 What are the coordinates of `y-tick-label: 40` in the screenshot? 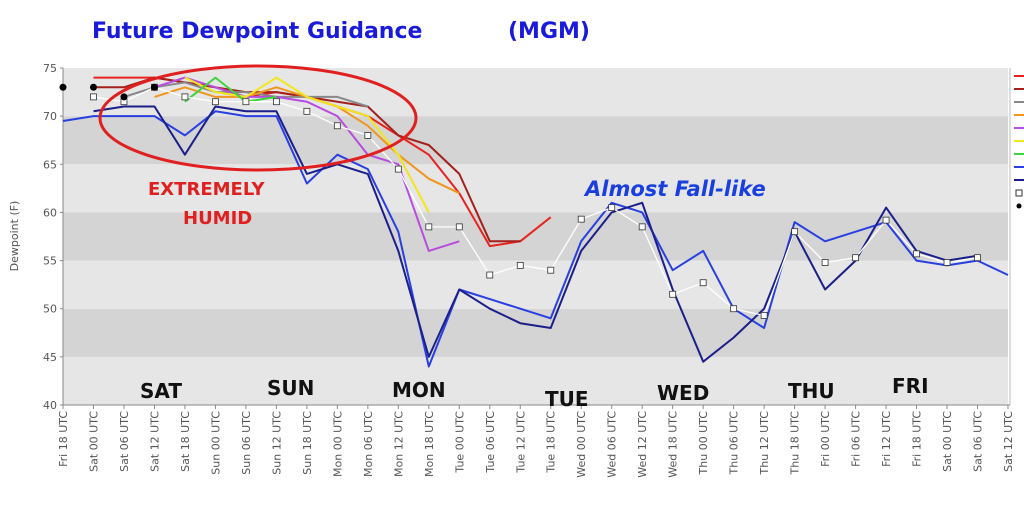 It's located at (50, 405).